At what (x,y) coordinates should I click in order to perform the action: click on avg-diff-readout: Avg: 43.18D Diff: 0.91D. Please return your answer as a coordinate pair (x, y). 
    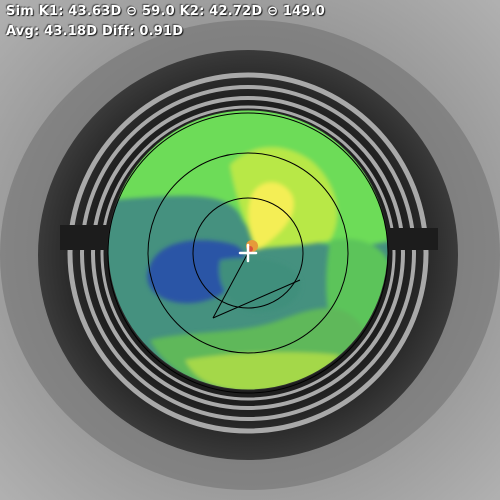
    Looking at the image, I should click on (95, 31).